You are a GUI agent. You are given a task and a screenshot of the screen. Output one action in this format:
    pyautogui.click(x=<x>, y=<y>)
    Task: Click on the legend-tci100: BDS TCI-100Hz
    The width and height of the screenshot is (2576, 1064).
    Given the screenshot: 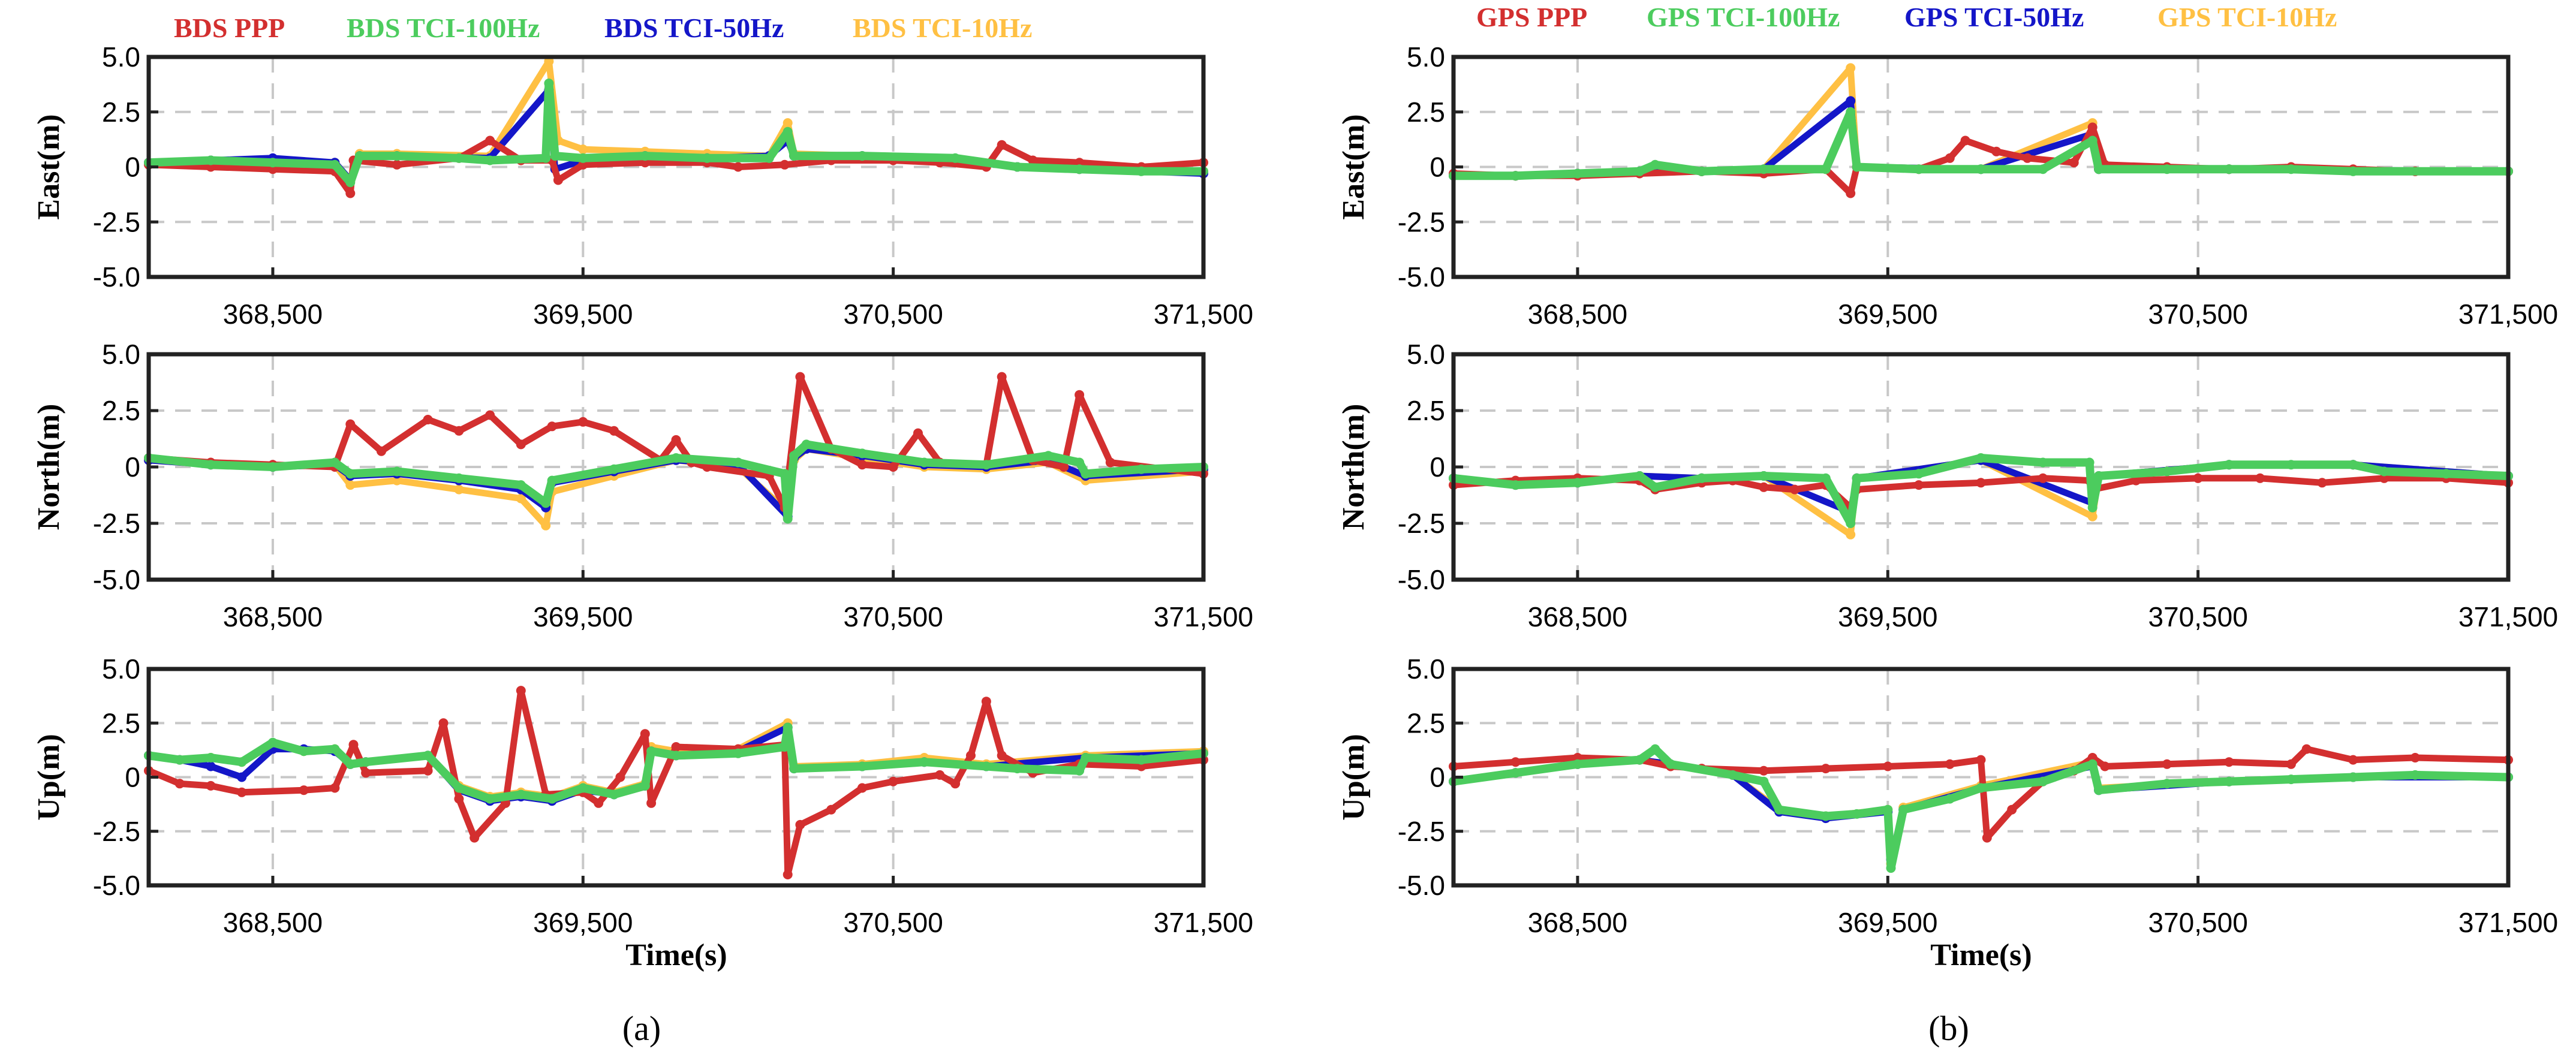 What is the action you would take?
    pyautogui.click(x=444, y=28)
    